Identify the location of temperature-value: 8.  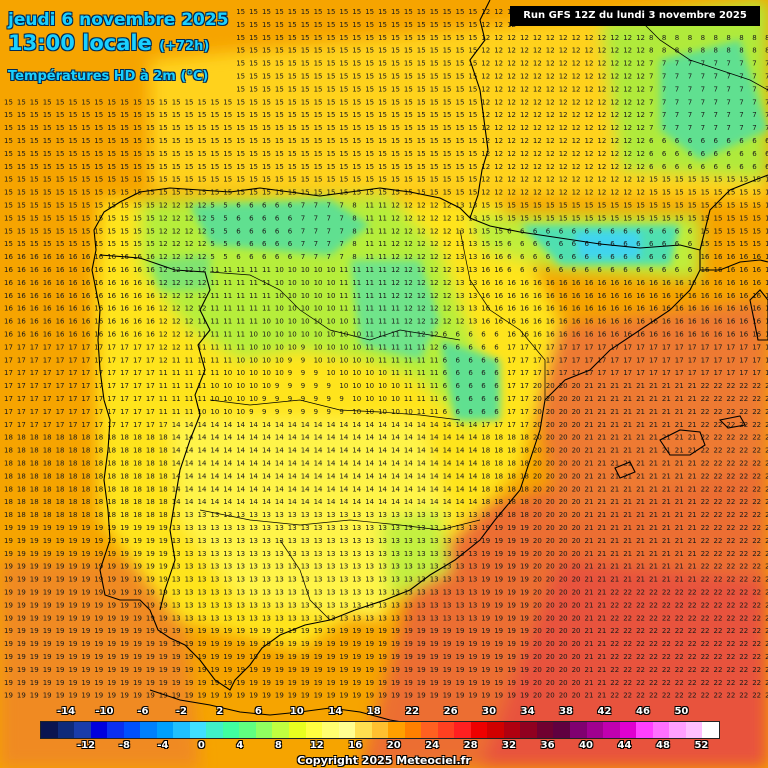
(728, 38).